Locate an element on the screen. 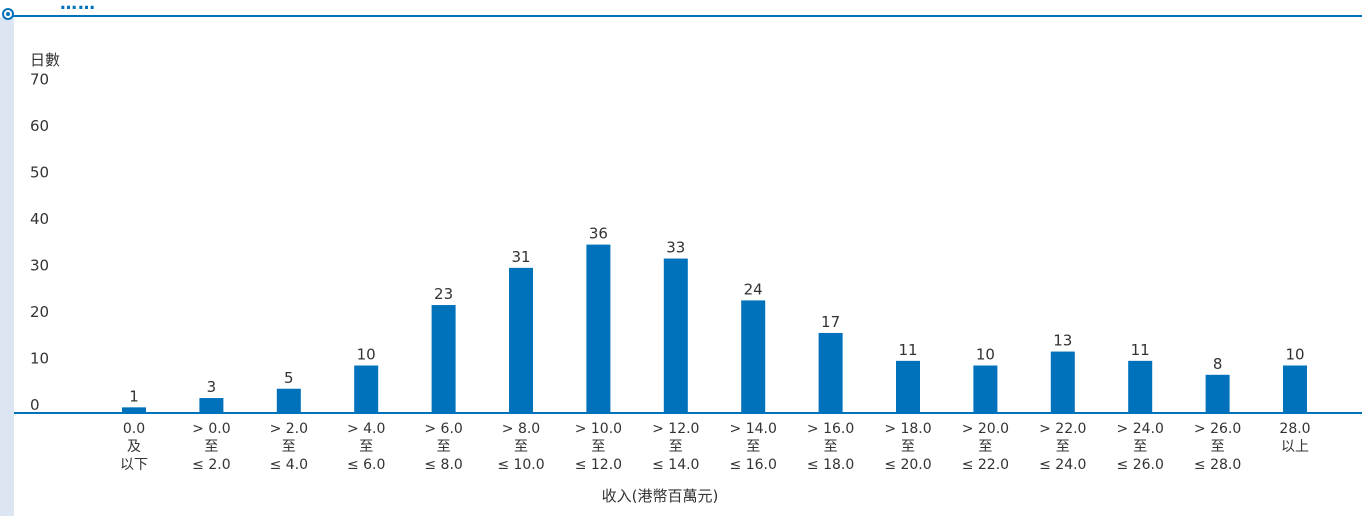 This screenshot has height=516, width=1362. x-category-label: ≤ 4.0 is located at coordinates (289, 465).